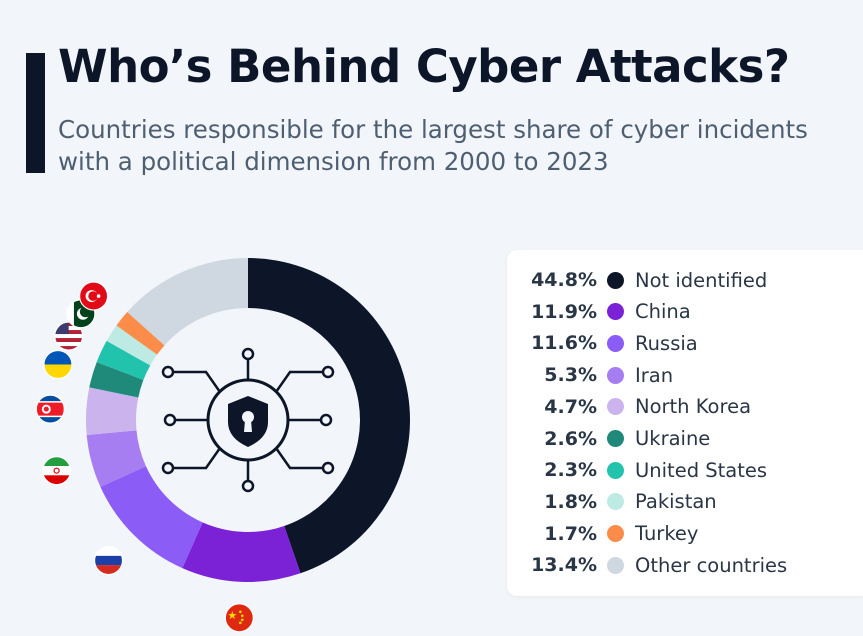 The width and height of the screenshot is (863, 636). I want to click on ukraine-flag-icon, so click(58, 364).